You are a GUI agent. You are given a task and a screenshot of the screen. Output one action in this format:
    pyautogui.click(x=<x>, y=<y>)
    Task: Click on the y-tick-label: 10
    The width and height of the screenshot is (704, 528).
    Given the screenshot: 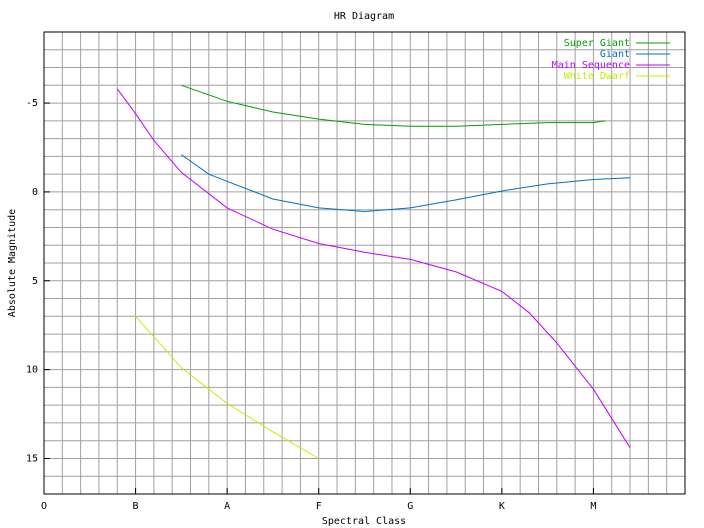 What is the action you would take?
    pyautogui.click(x=32, y=370)
    